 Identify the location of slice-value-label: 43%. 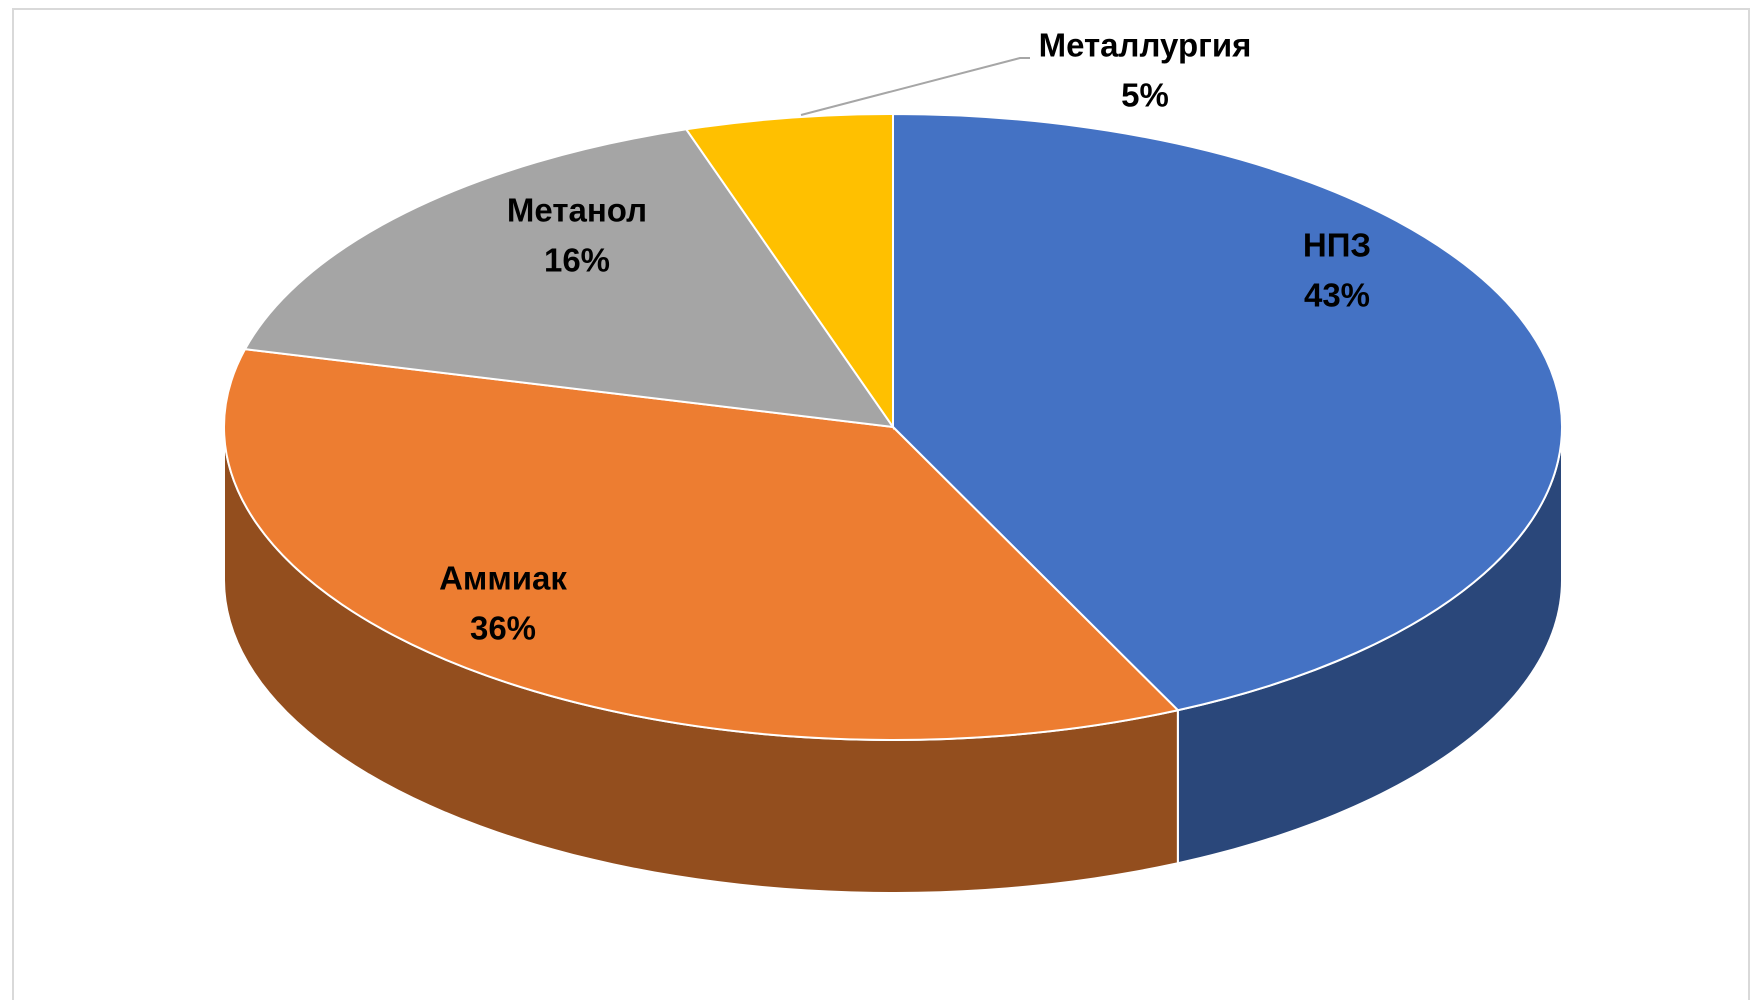
(1337, 295).